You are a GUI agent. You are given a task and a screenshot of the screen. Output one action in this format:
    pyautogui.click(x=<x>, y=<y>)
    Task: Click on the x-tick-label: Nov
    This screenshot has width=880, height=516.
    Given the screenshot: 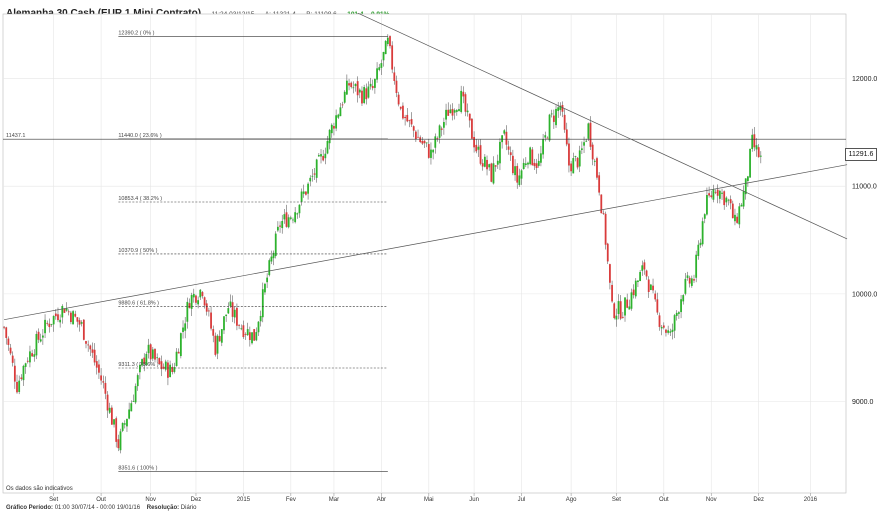 What is the action you would take?
    pyautogui.click(x=150, y=500)
    